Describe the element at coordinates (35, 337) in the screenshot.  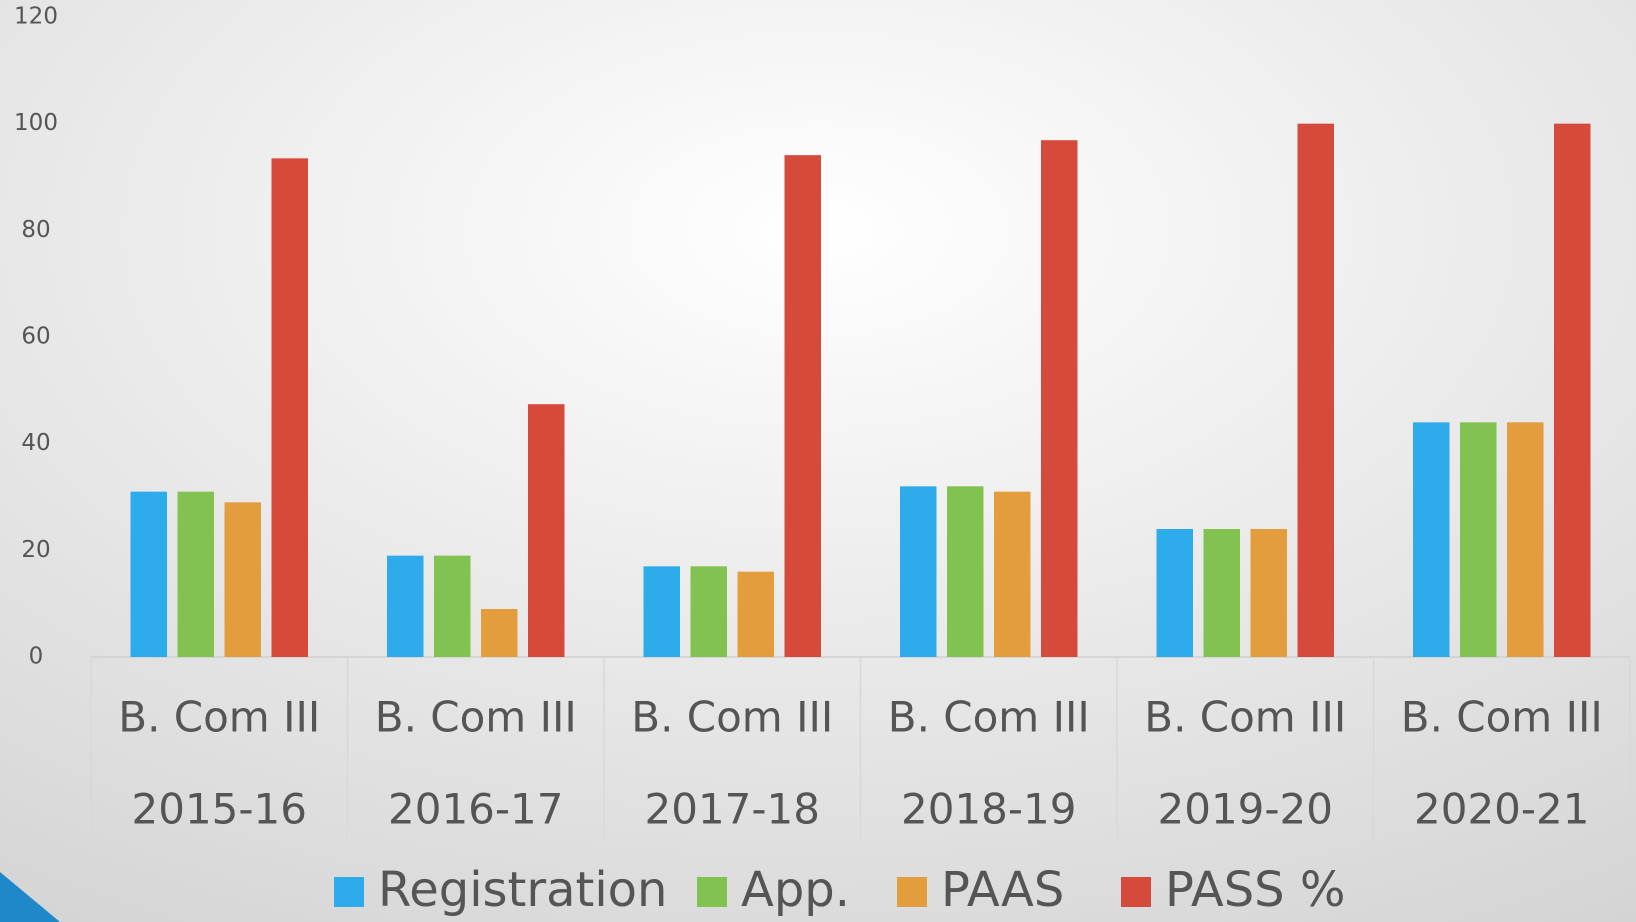
I see `y-tick-label: 60` at that location.